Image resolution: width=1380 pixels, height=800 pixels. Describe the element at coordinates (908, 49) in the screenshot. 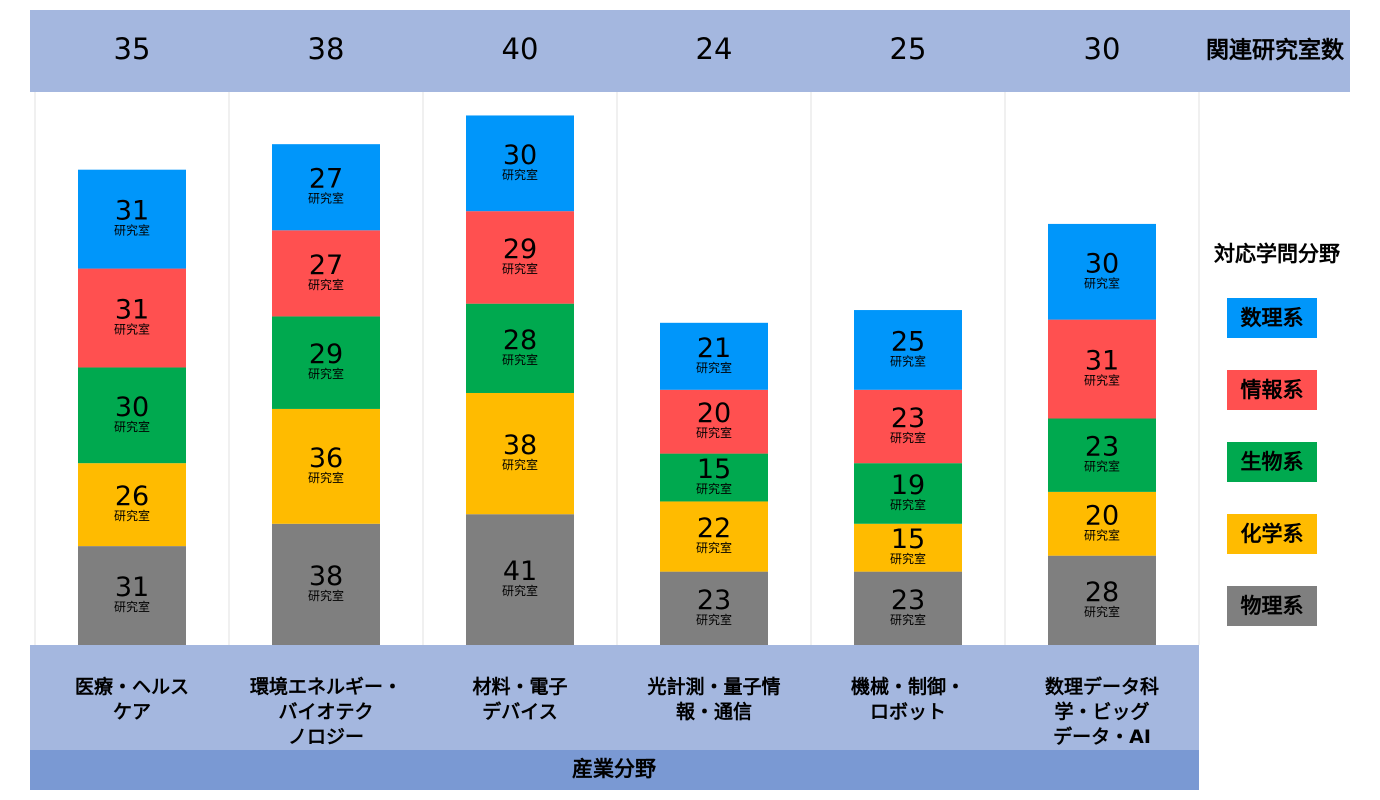

I see `total-count: 25` at that location.